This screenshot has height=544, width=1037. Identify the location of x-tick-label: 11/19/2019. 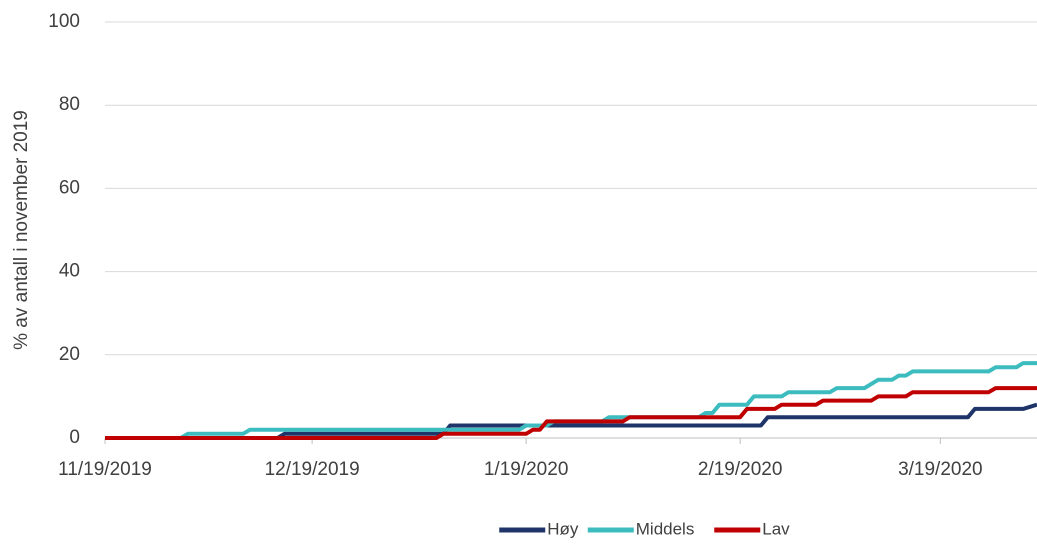
(105, 469).